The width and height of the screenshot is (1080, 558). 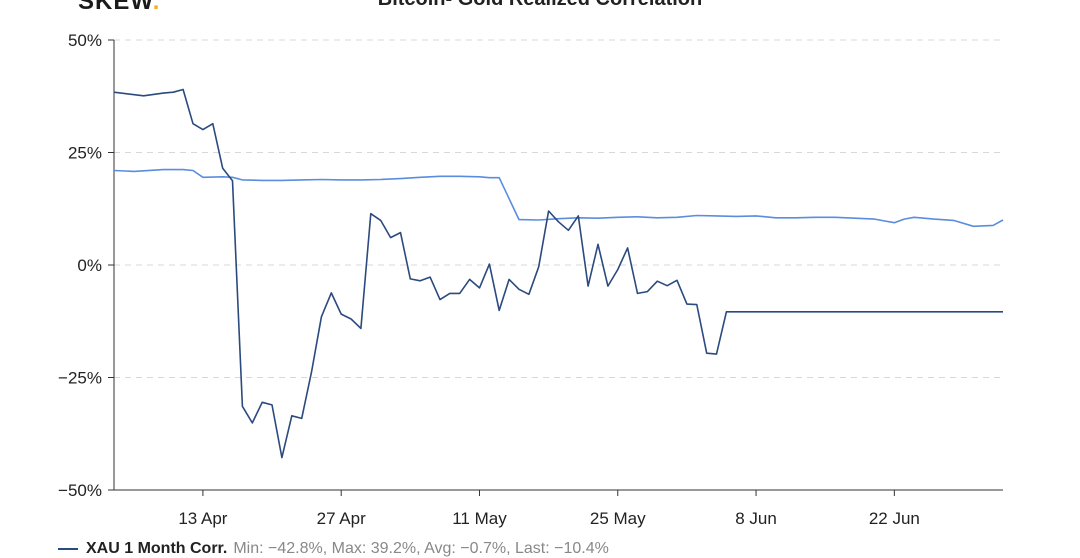 I want to click on brand-logo: SKEW., so click(x=119, y=7).